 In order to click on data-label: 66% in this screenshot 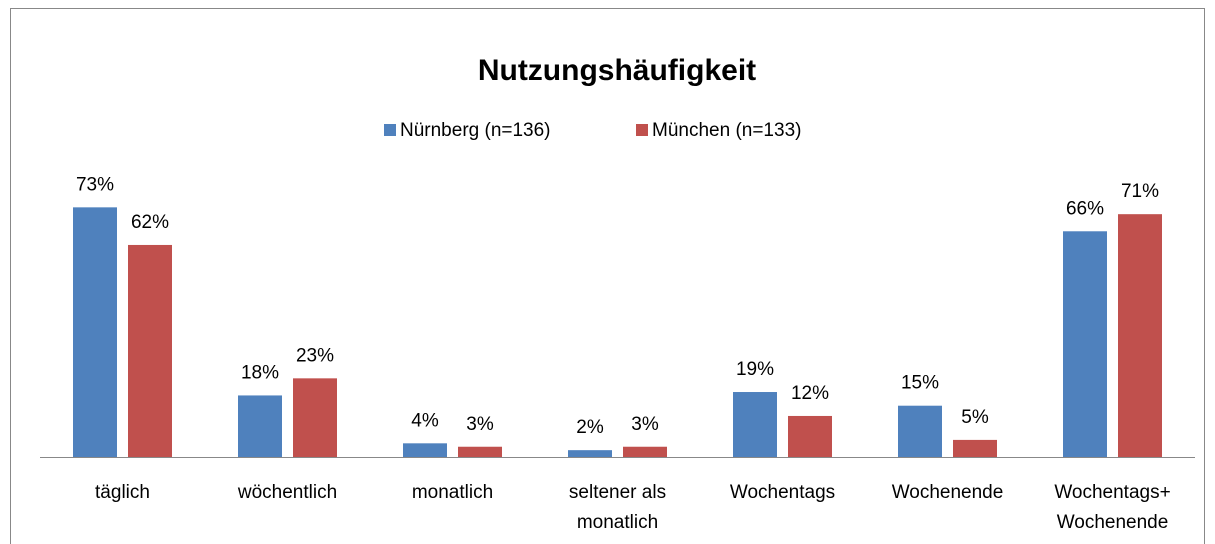, I will do `click(1085, 208)`.